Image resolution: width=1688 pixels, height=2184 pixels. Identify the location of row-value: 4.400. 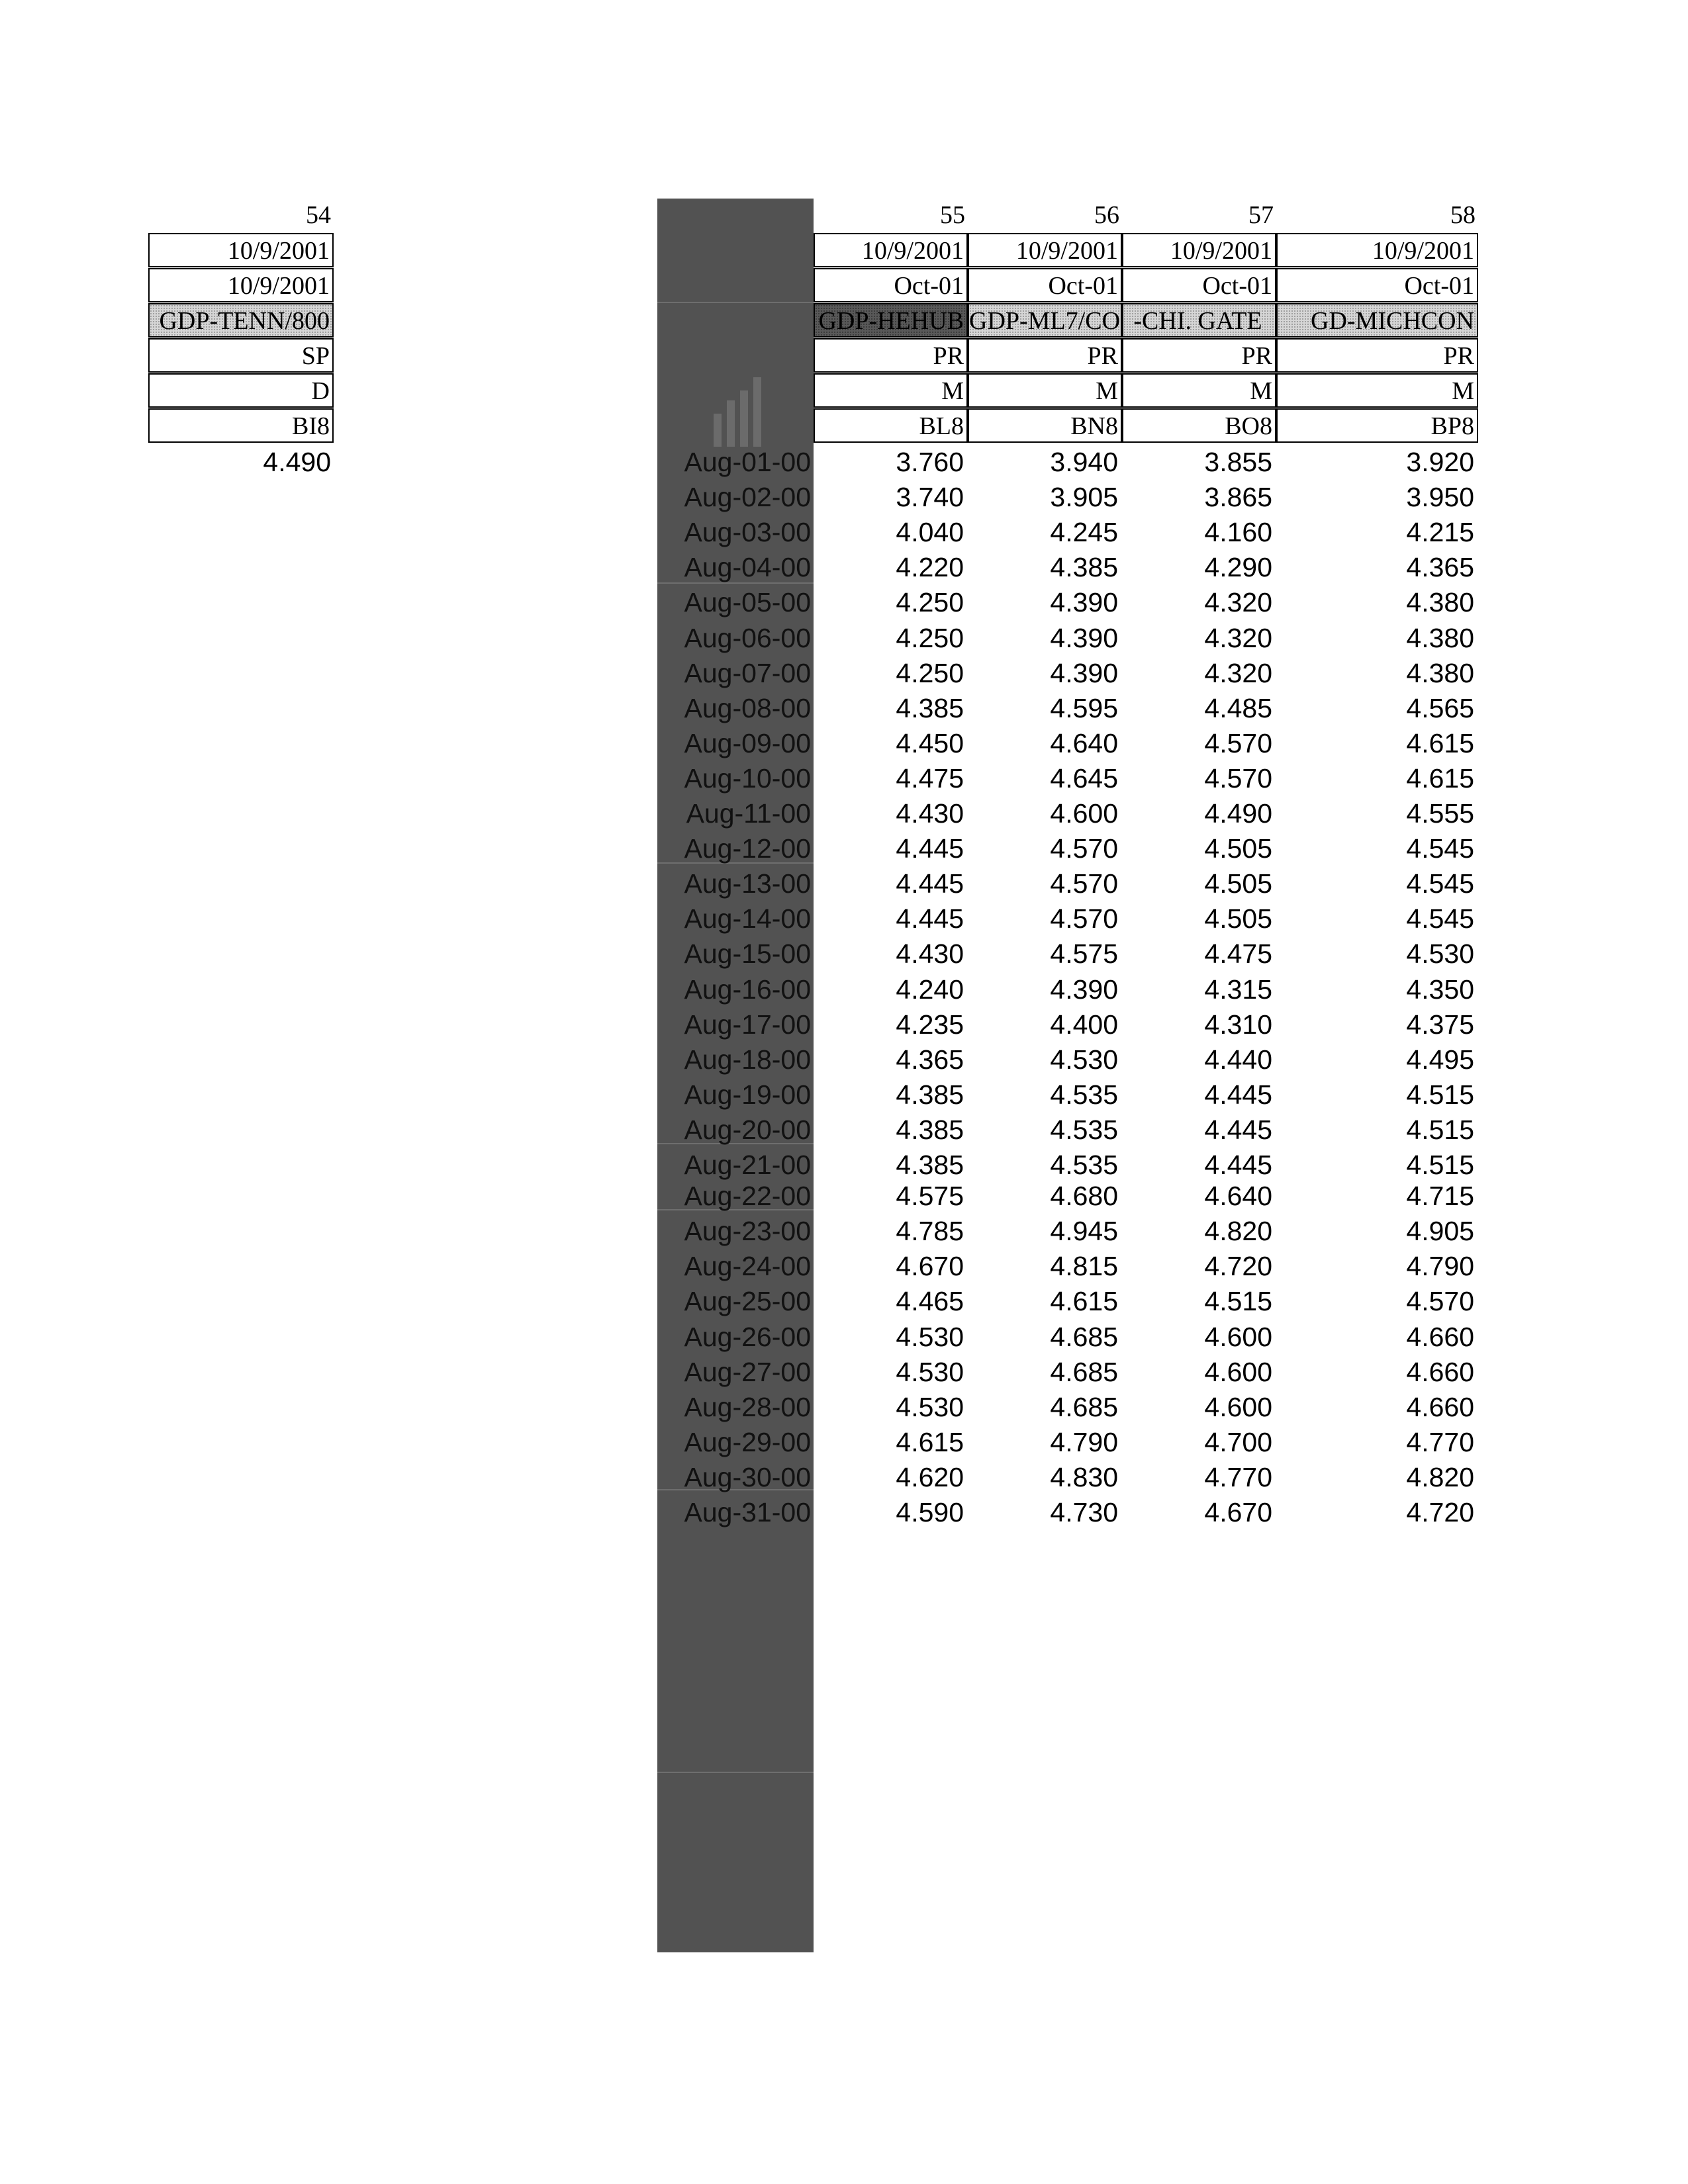
(1084, 1024).